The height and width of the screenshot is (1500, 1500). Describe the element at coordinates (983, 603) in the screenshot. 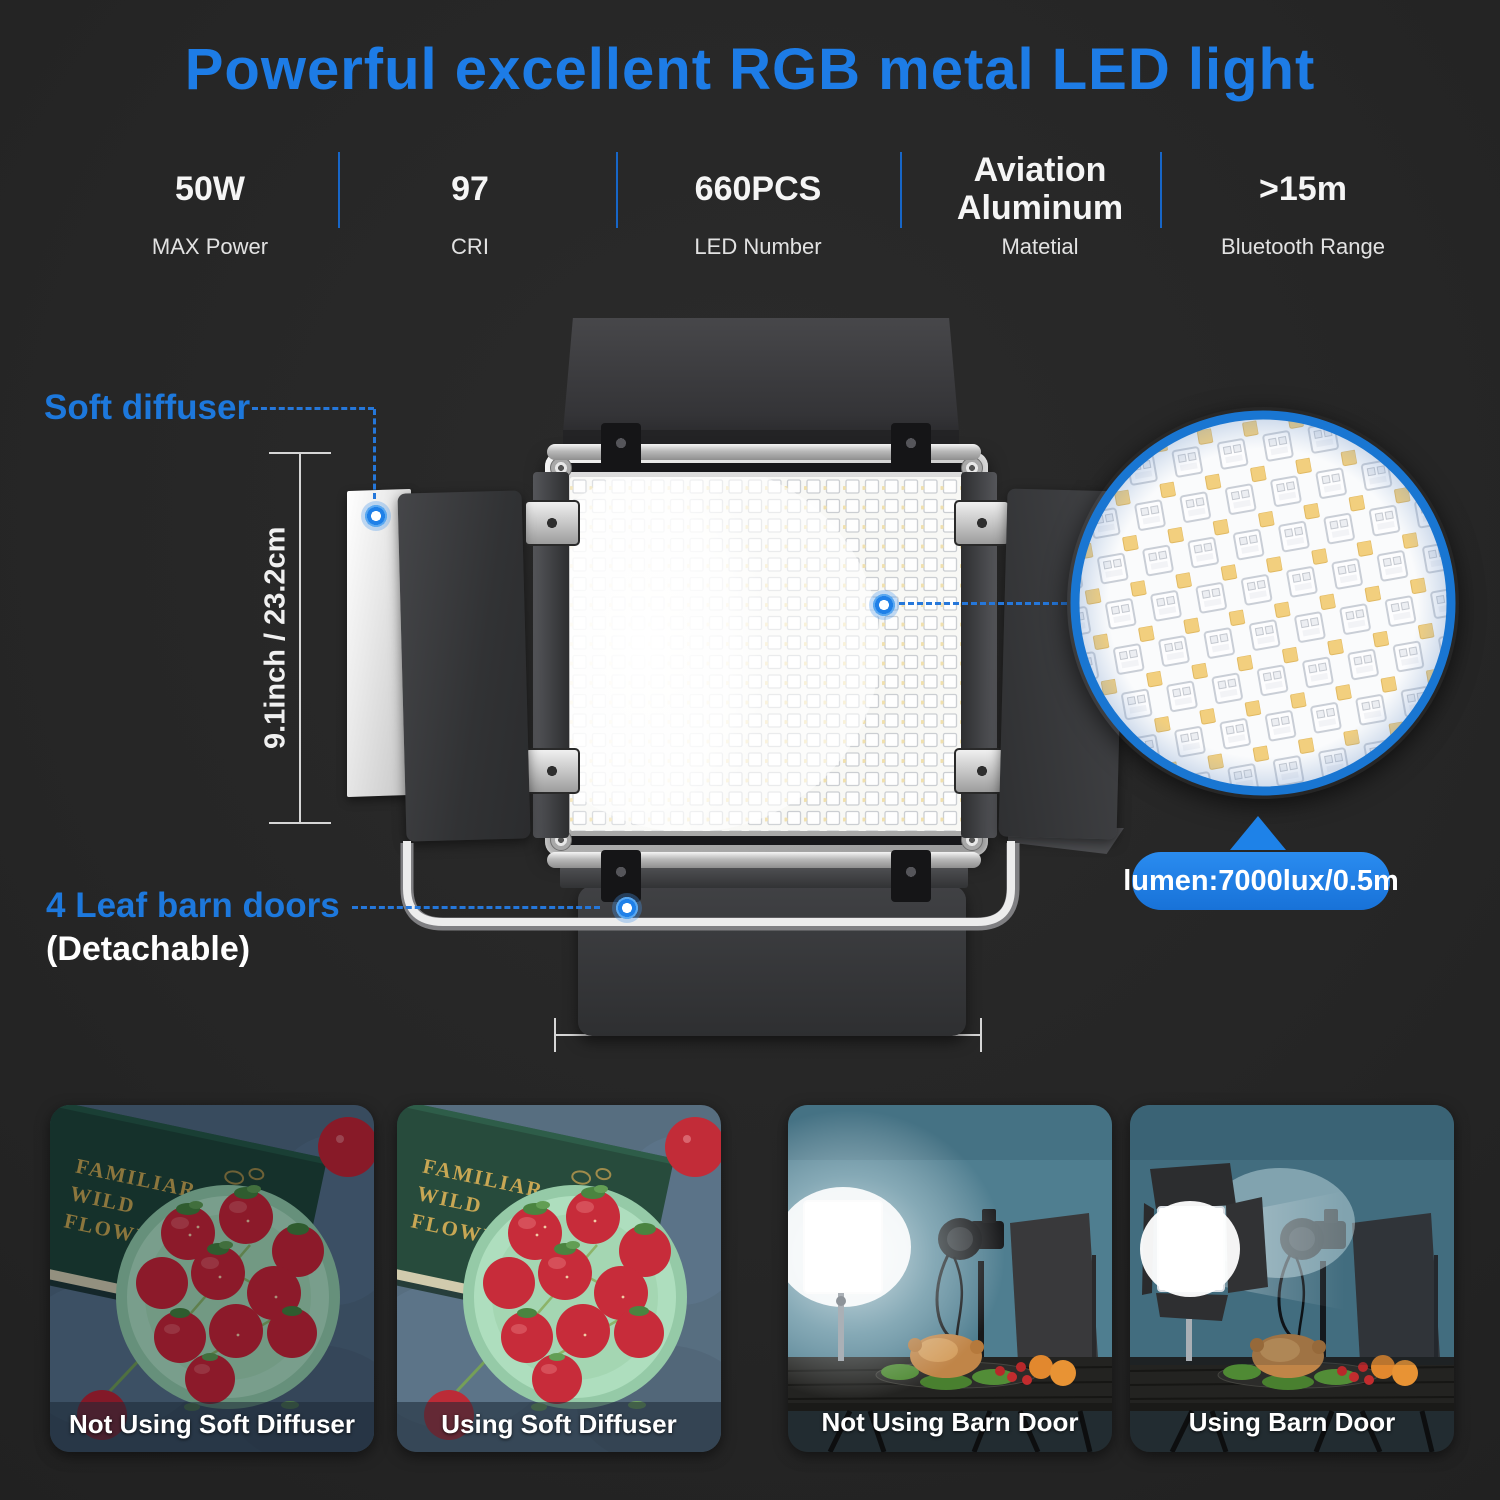

I see `led-callout-line` at that location.